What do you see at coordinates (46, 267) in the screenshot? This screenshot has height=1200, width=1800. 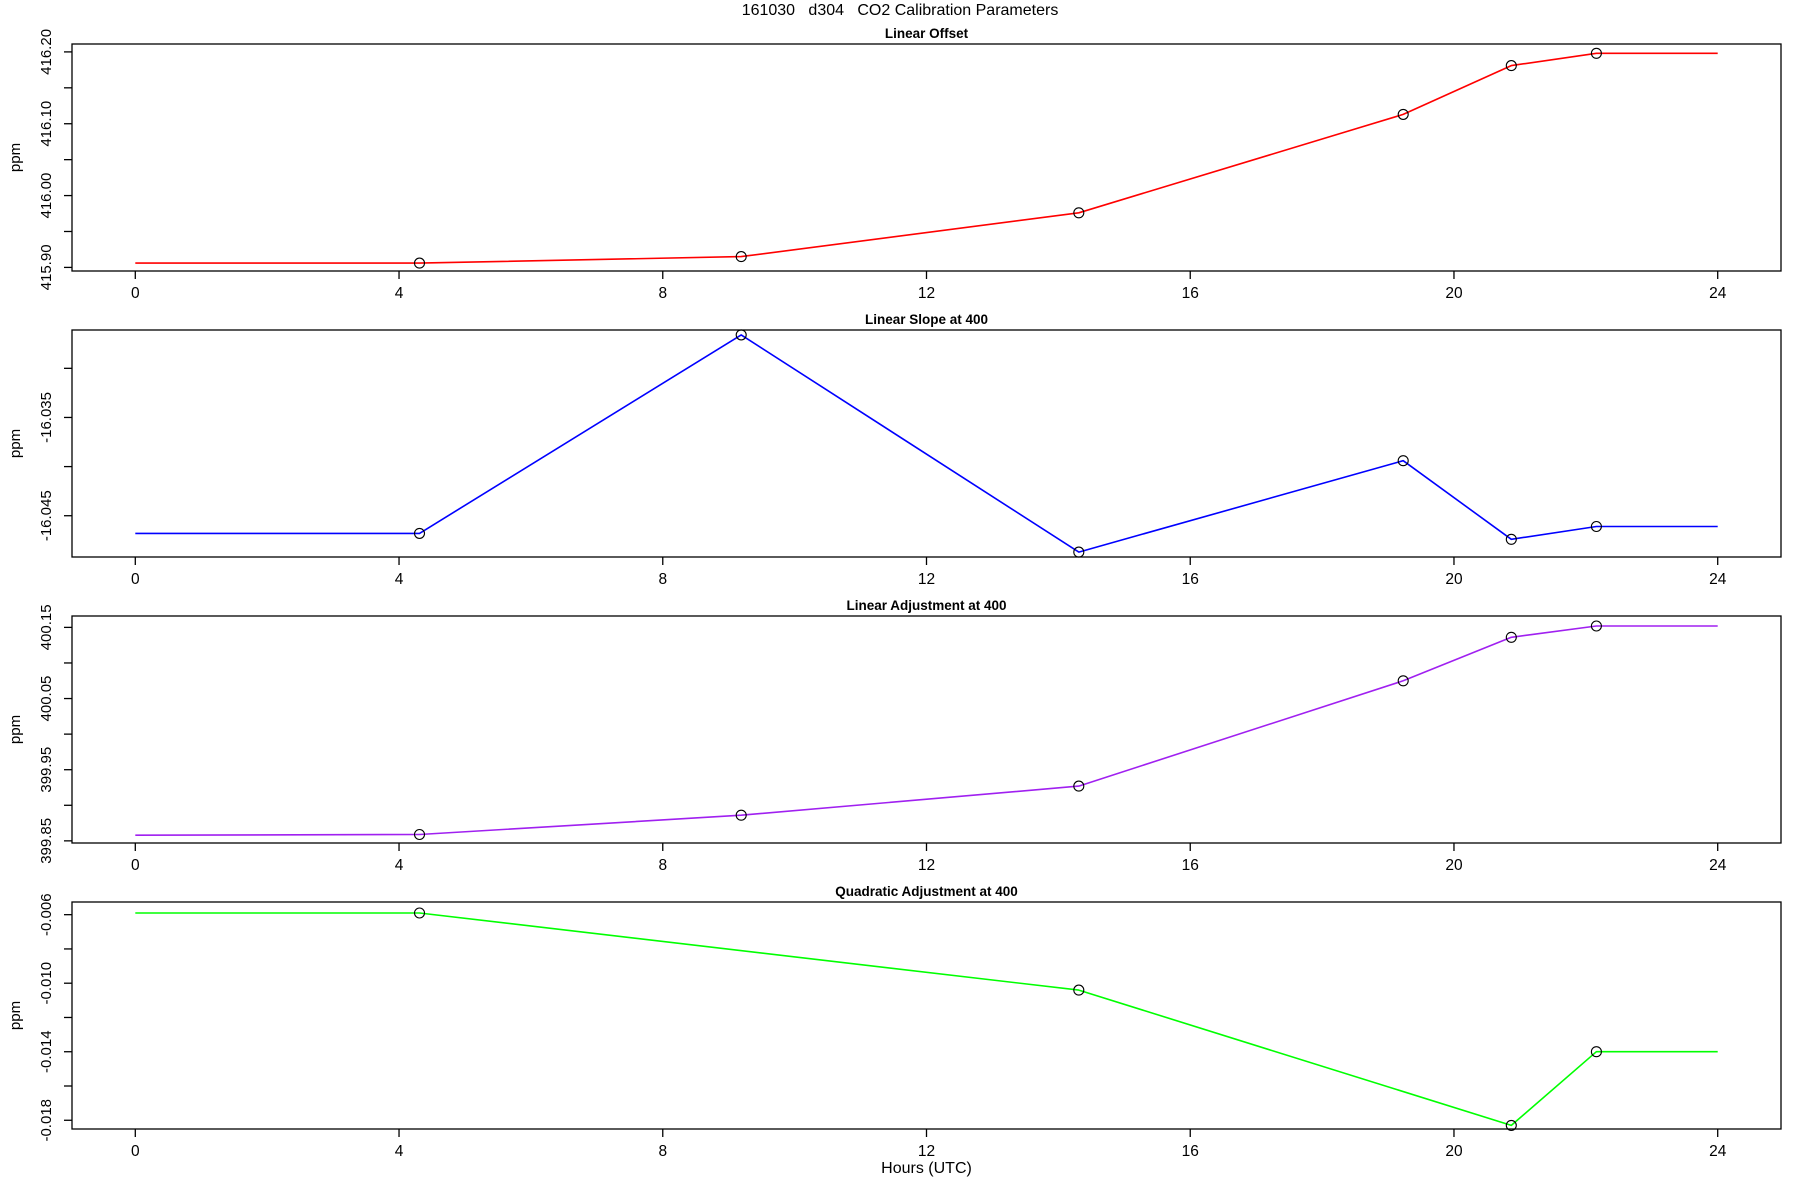 I see `y-tick-label: 415.90` at bounding box center [46, 267].